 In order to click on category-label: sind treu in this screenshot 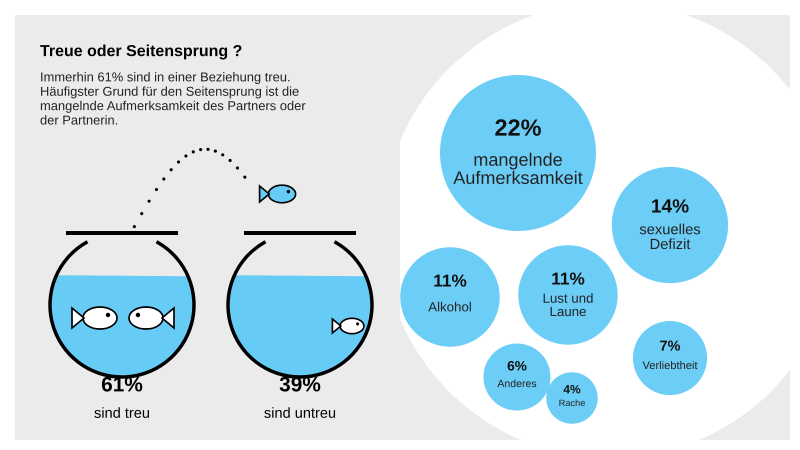, I will do `click(121, 412)`.